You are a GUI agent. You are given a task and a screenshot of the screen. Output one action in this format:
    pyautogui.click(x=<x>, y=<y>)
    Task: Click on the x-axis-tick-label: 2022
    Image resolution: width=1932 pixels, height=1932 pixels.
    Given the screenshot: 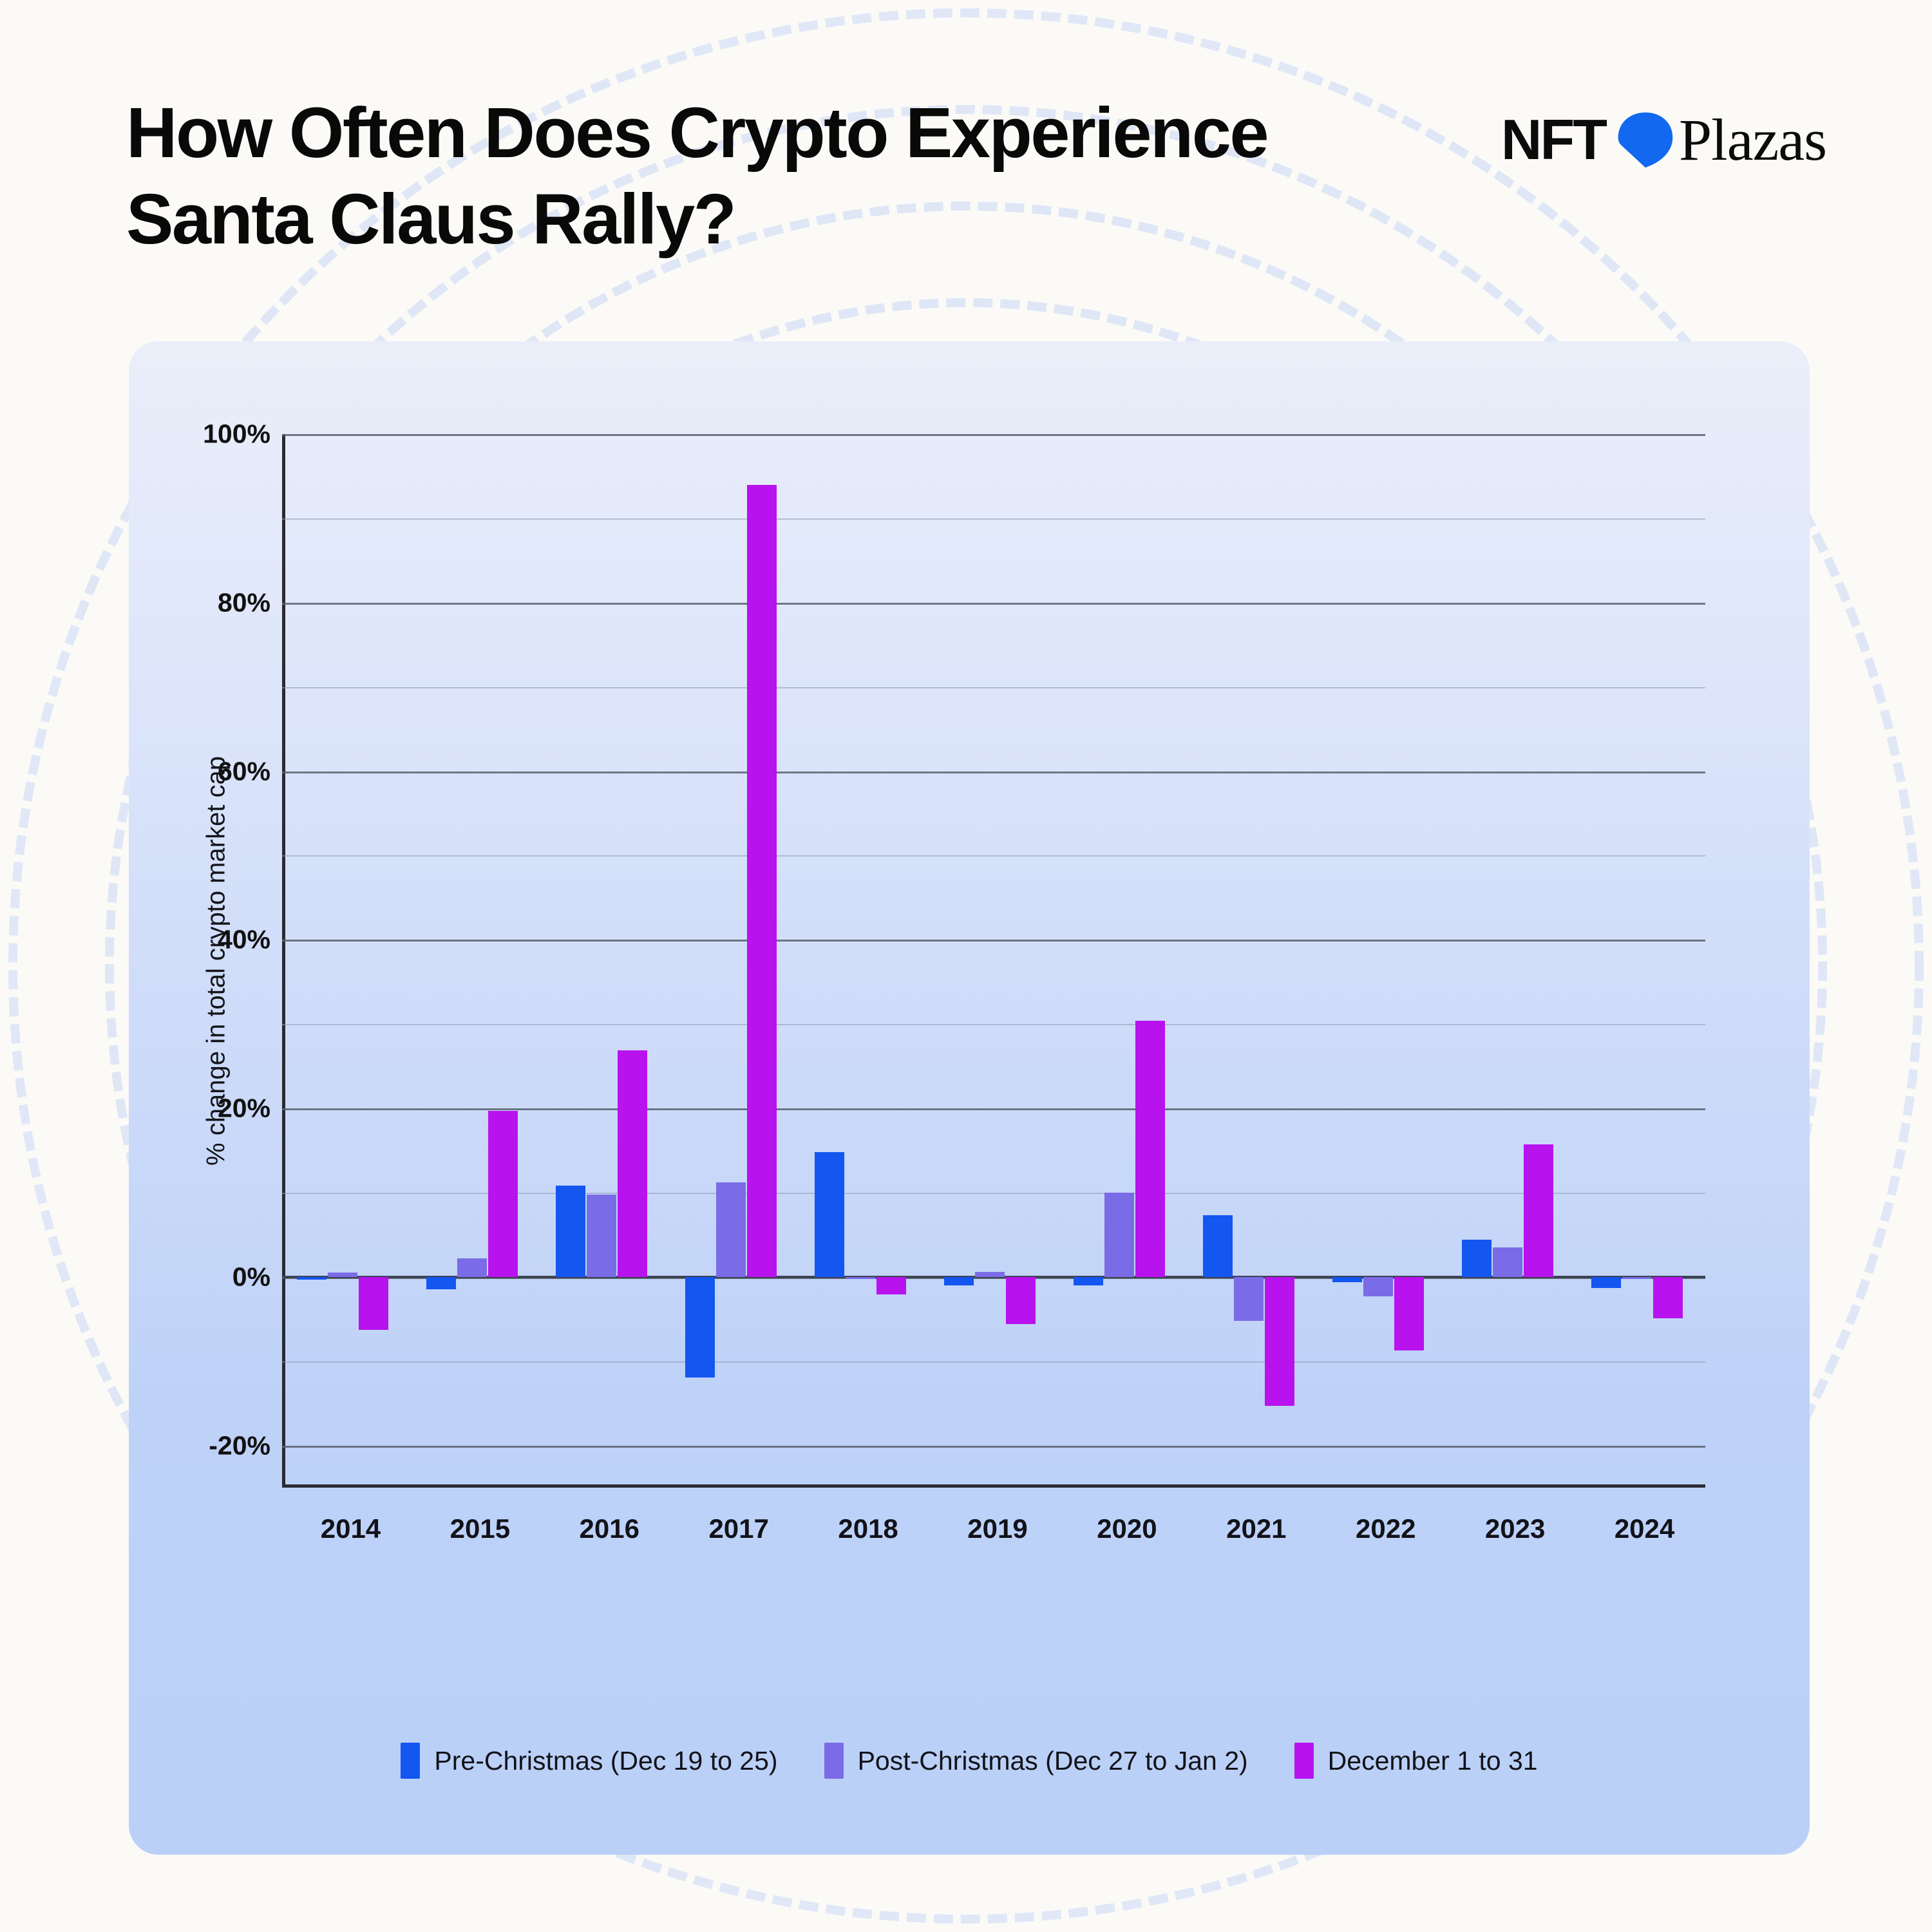 What is the action you would take?
    pyautogui.click(x=1386, y=1529)
    